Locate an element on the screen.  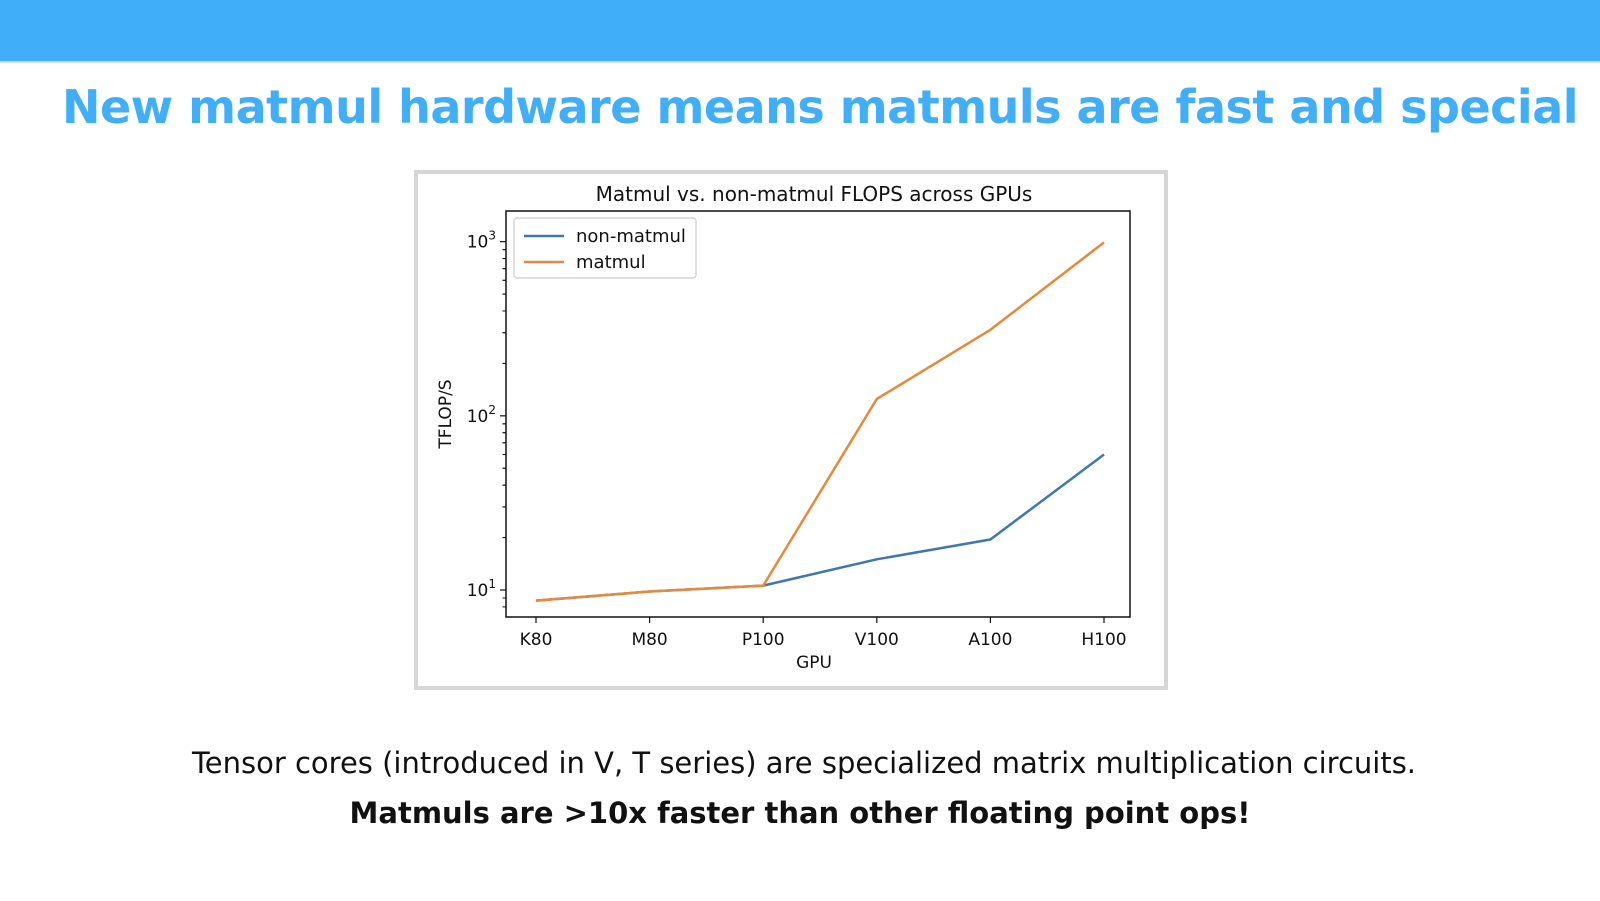
x-tick-label-v100: V100 is located at coordinates (877, 640).